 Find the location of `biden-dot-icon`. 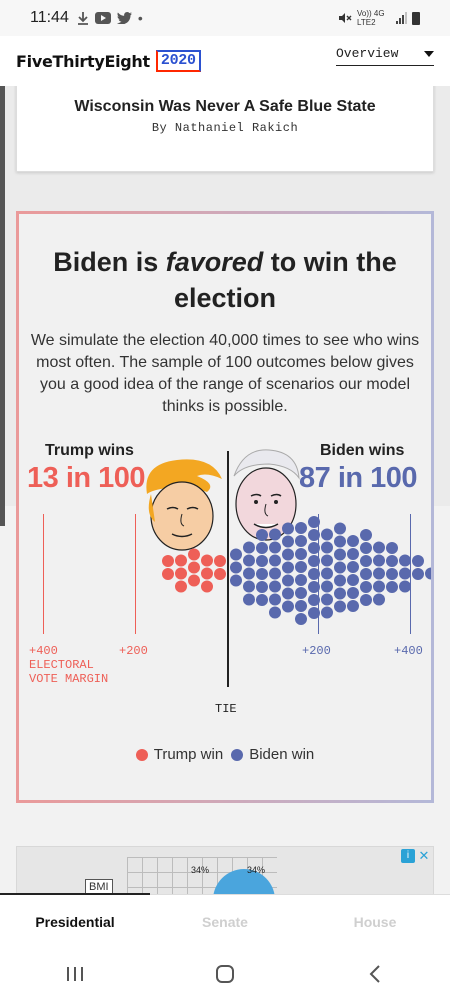

biden-dot-icon is located at coordinates (237, 754).